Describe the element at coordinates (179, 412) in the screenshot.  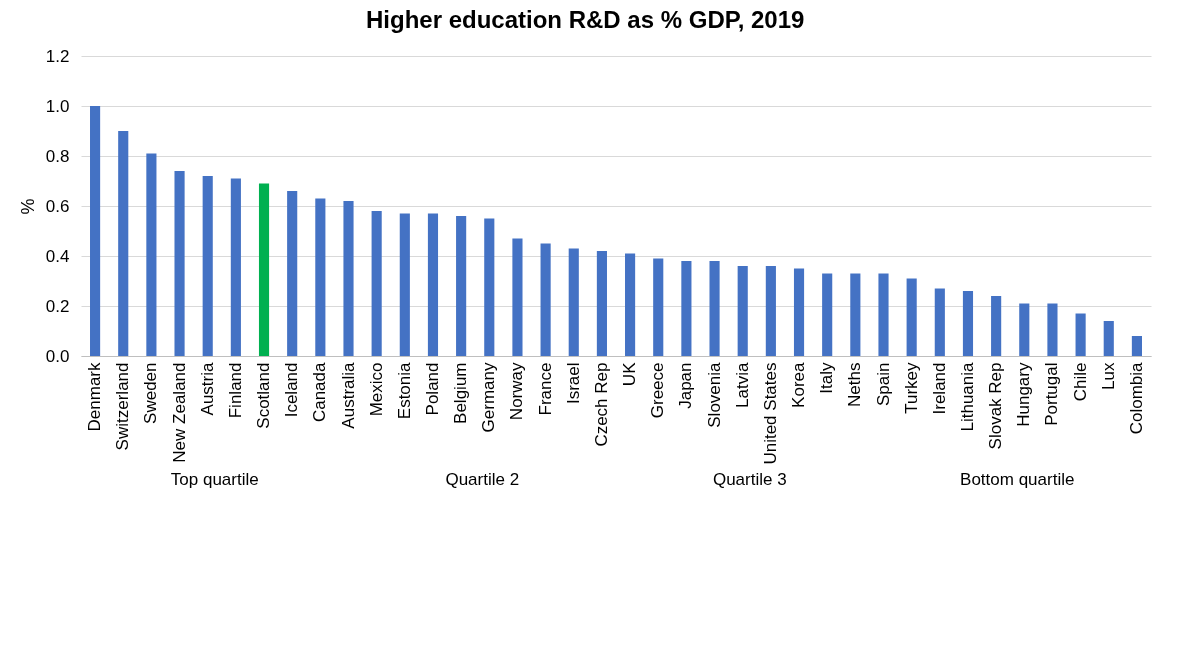
I see `x-tick-label: New Zealand` at that location.